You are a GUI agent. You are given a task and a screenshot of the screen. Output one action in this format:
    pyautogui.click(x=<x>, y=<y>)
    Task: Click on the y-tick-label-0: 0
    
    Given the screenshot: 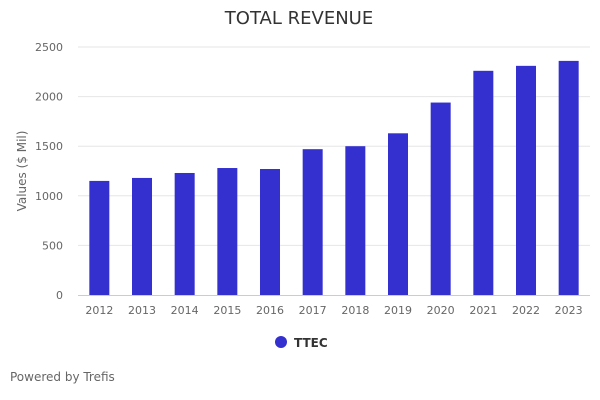 What is the action you would take?
    pyautogui.click(x=59, y=295)
    